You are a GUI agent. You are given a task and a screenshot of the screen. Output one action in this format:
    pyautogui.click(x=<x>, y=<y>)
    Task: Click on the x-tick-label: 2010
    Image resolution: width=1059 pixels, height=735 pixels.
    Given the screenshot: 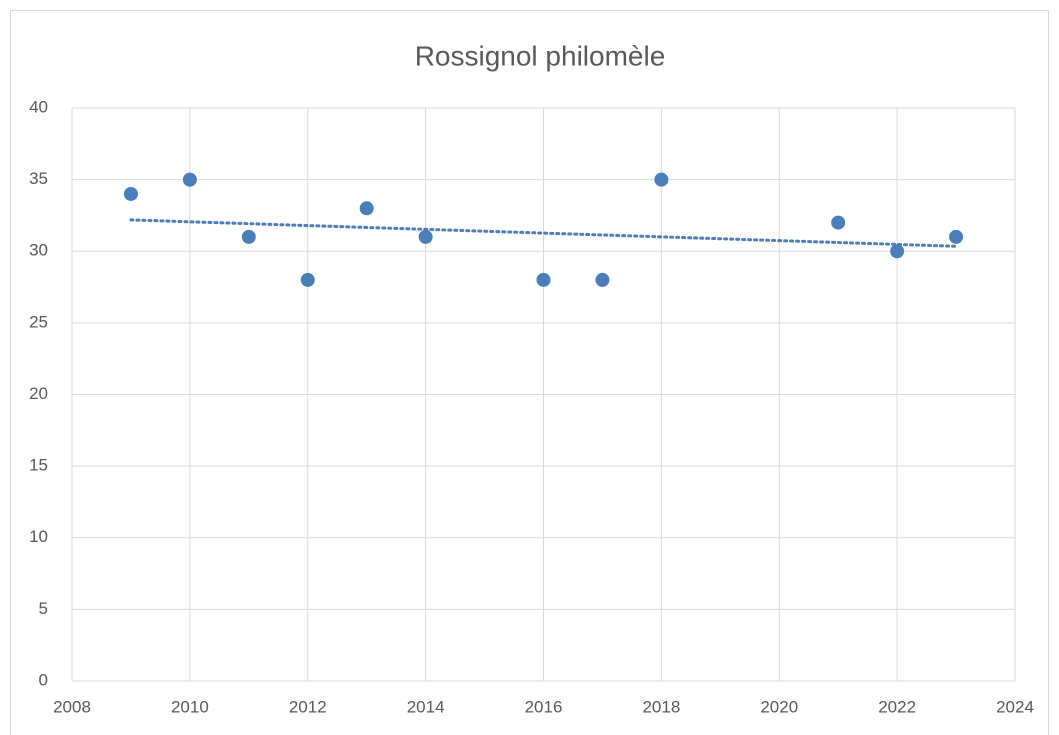 What is the action you would take?
    pyautogui.click(x=190, y=706)
    